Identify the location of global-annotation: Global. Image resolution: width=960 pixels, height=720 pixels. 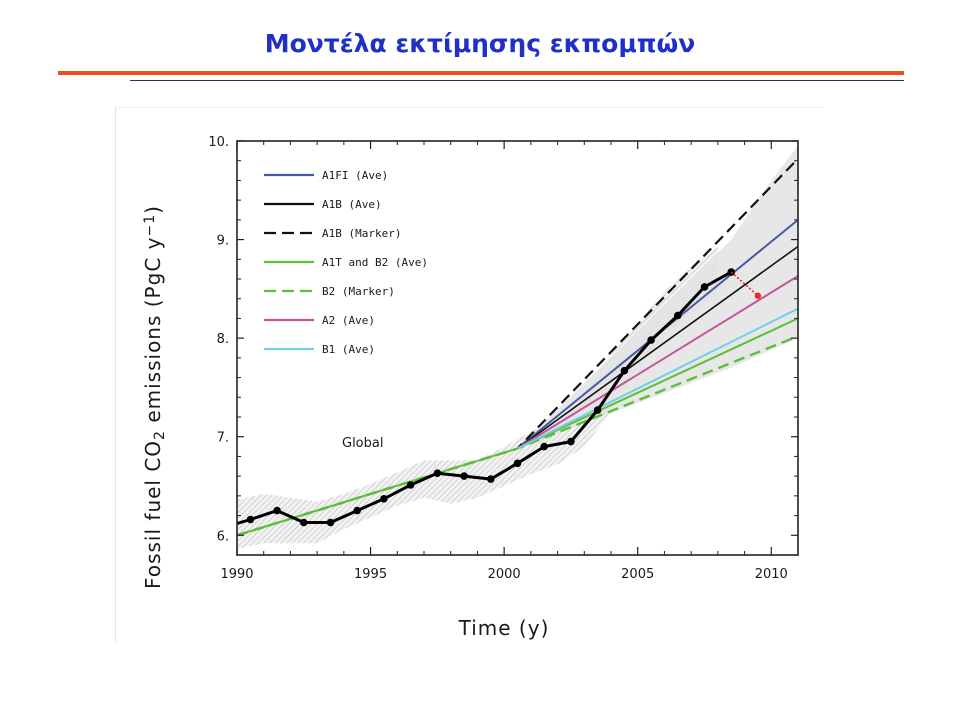
(362, 443).